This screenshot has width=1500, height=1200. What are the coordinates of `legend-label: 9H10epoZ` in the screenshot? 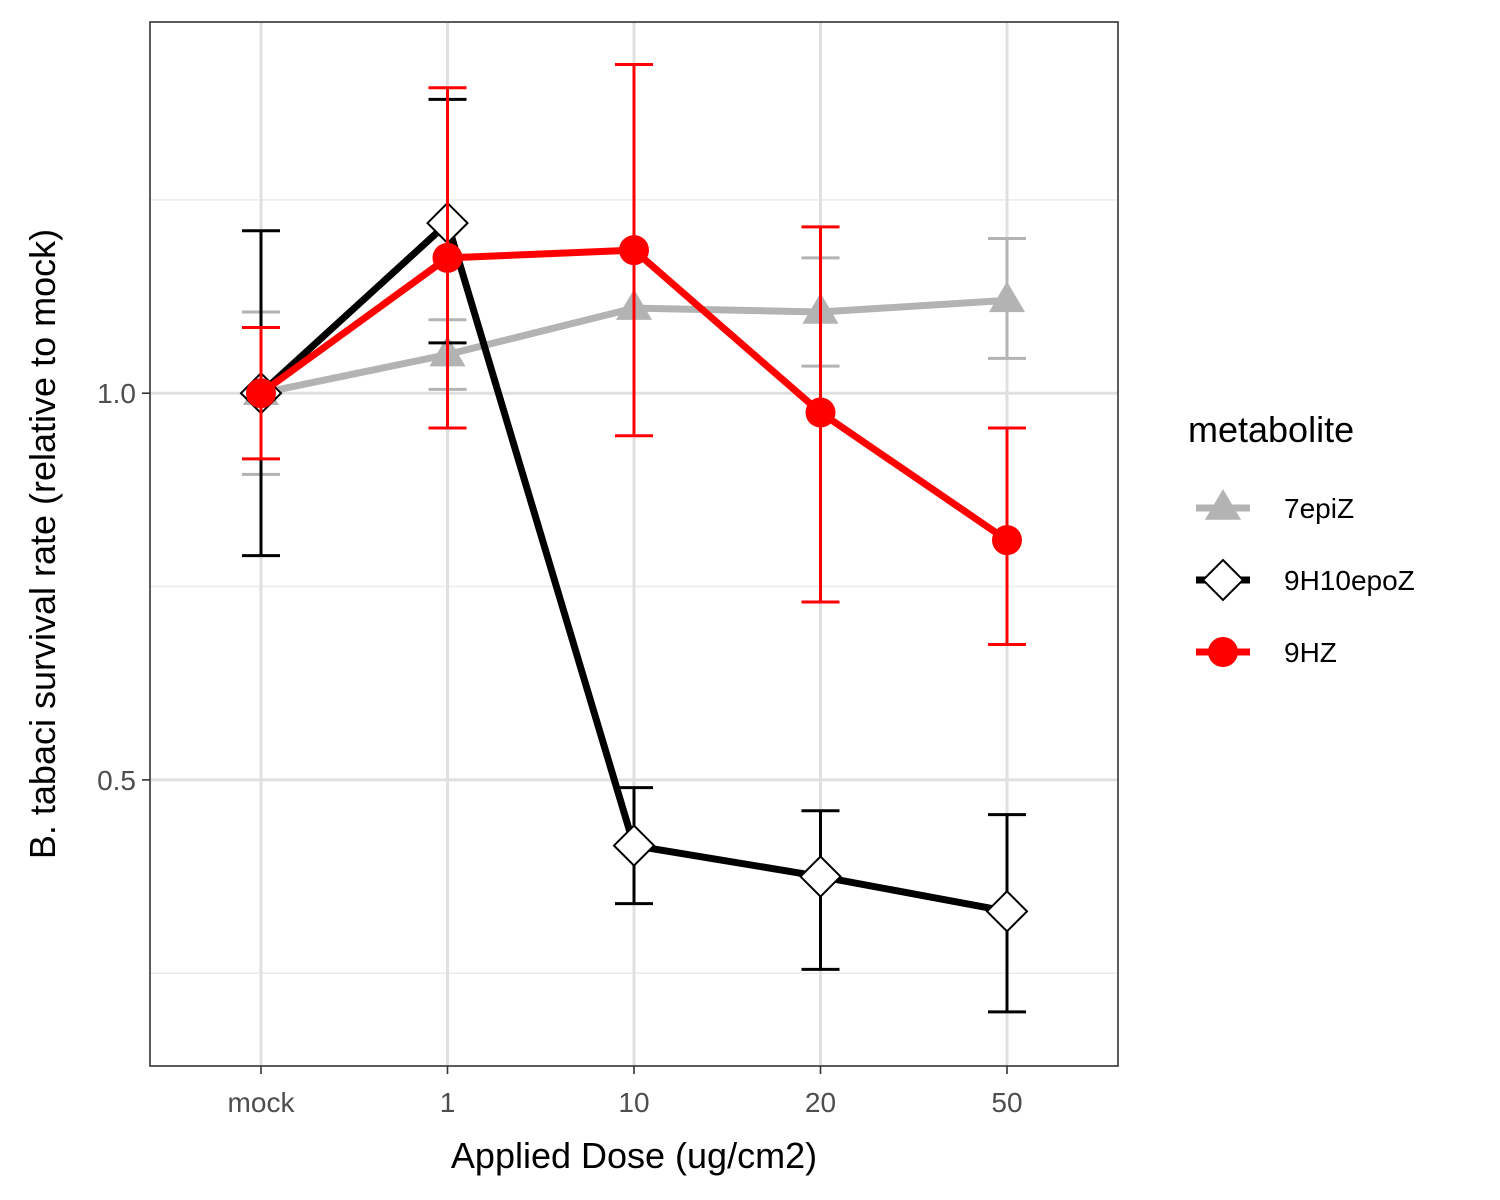 It's located at (1349, 580).